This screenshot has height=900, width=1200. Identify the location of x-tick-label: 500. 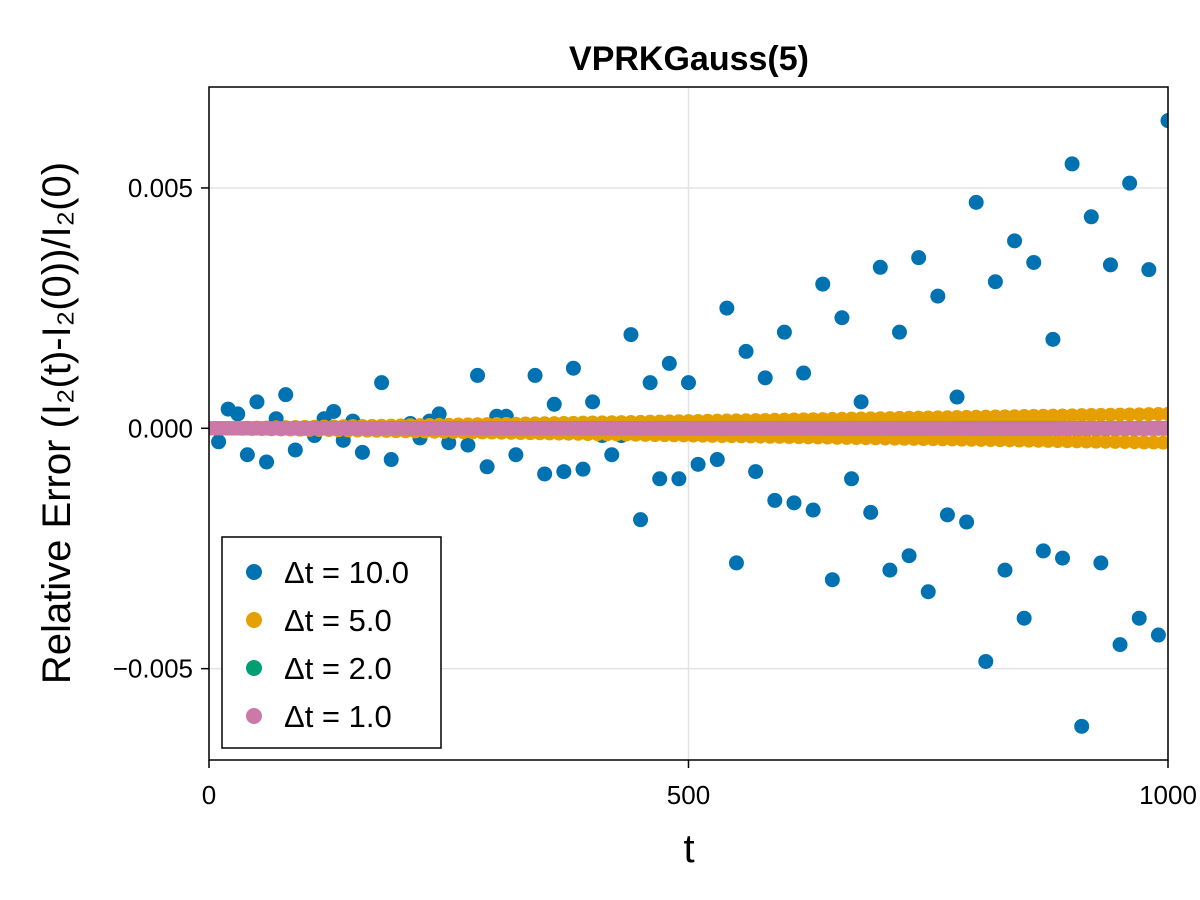
(688, 795).